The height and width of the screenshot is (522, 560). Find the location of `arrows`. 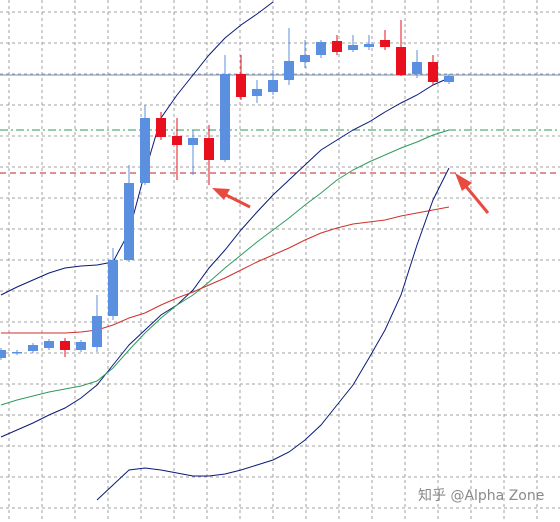

arrows is located at coordinates (351, 193).